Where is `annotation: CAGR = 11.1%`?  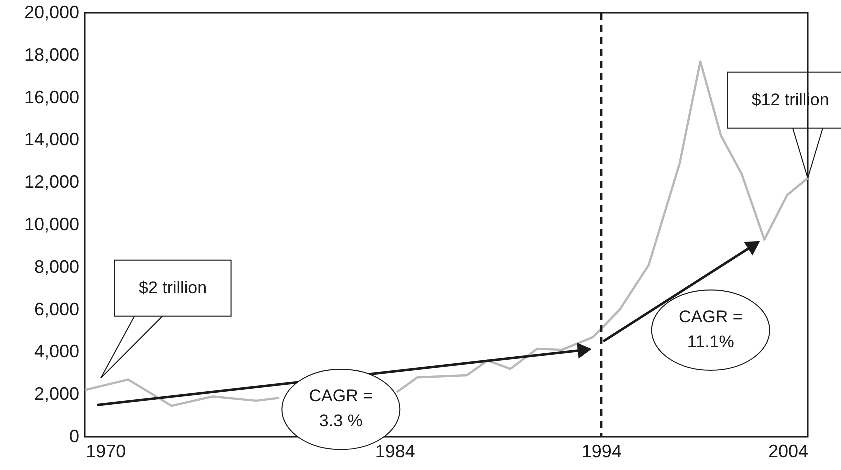 annotation: CAGR = 11.1% is located at coordinates (711, 329).